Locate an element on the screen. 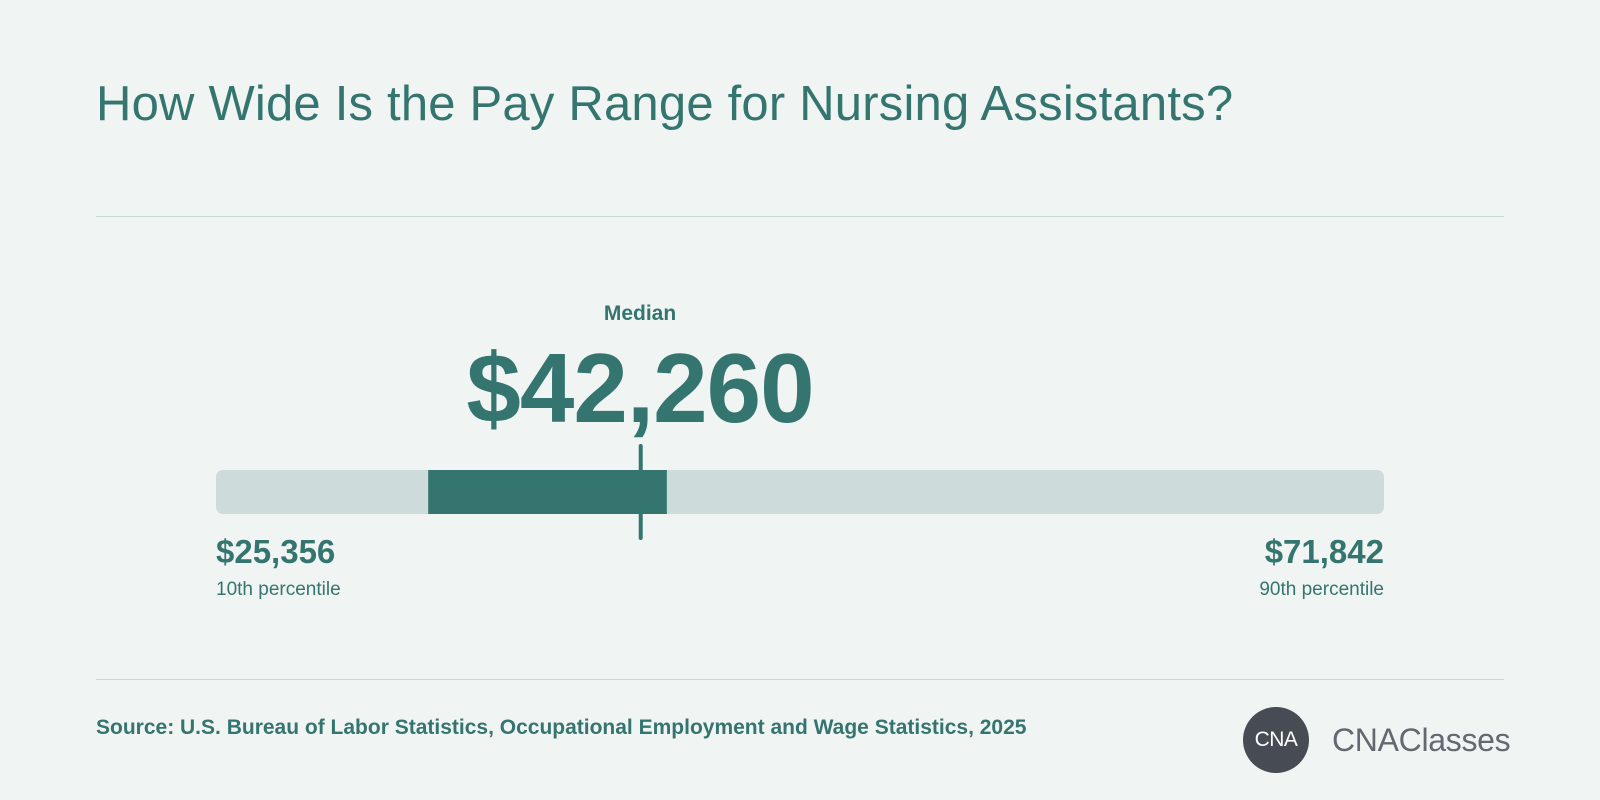  high-value: $71,842 is located at coordinates (1324, 551).